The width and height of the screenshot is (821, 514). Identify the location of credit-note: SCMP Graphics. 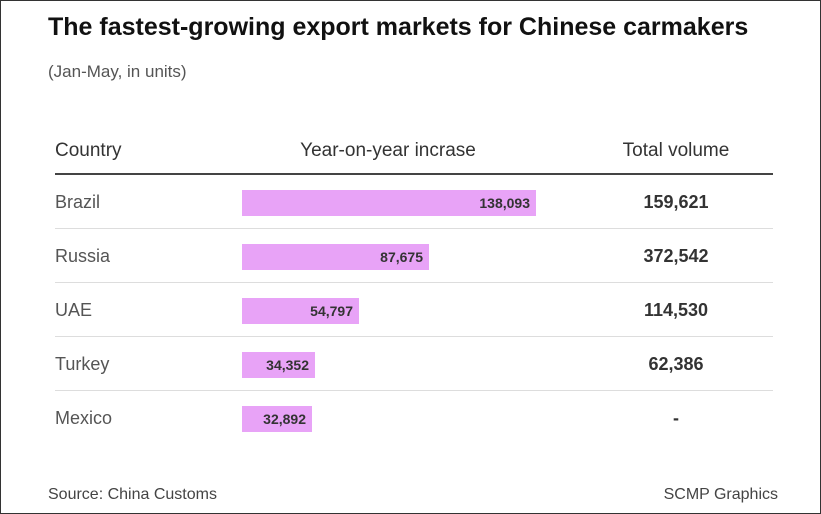
(720, 494).